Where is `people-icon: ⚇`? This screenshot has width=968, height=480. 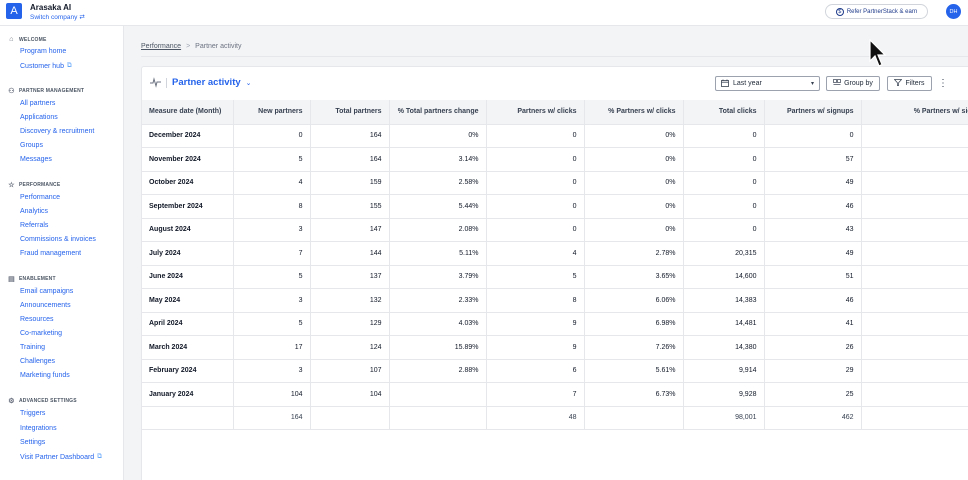
people-icon: ⚇ is located at coordinates (11, 91).